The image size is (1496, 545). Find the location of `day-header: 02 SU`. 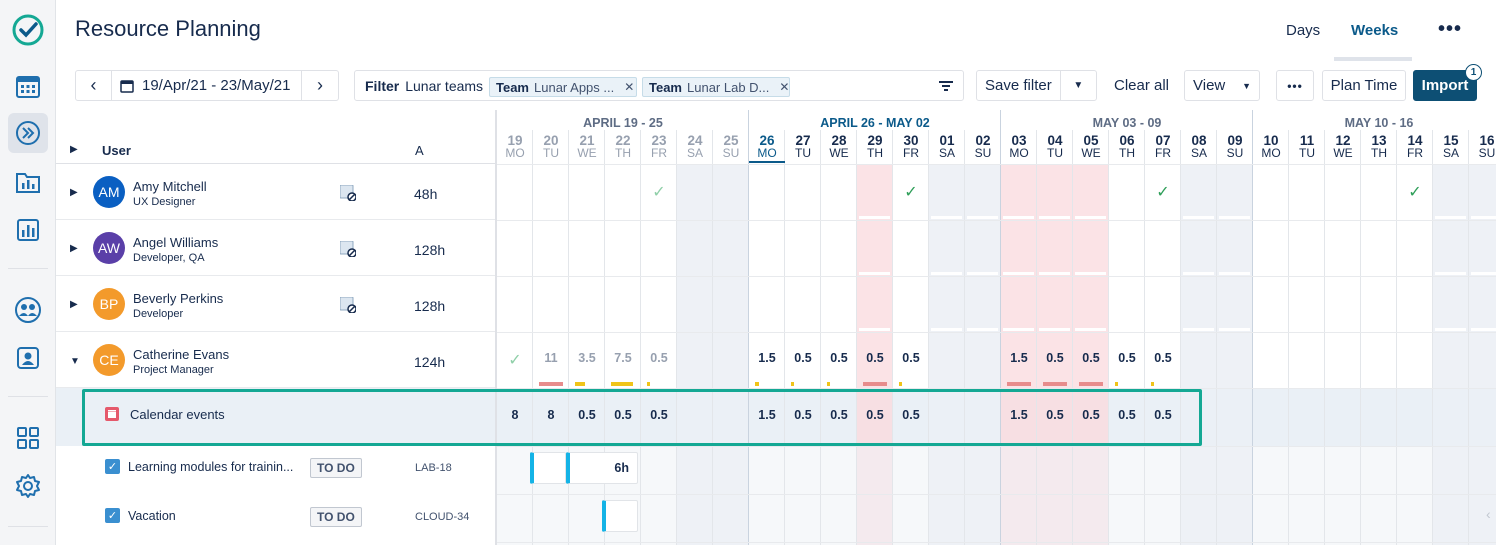

day-header: 02 SU is located at coordinates (983, 147).